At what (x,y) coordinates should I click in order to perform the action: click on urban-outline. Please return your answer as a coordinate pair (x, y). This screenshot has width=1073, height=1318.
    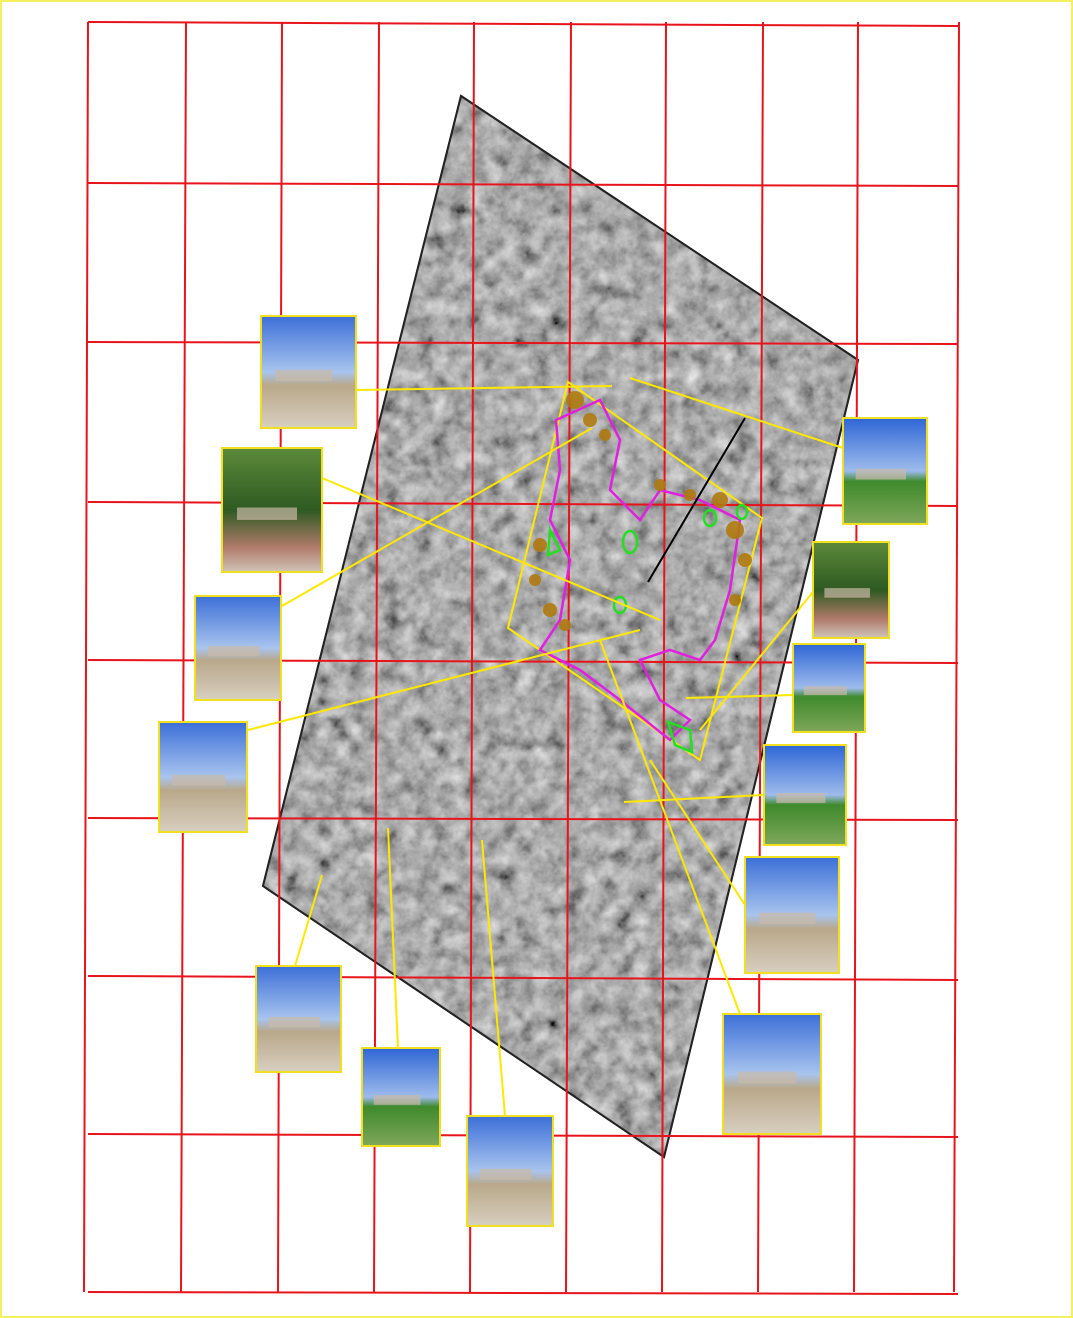
    Looking at the image, I should click on (640, 570).